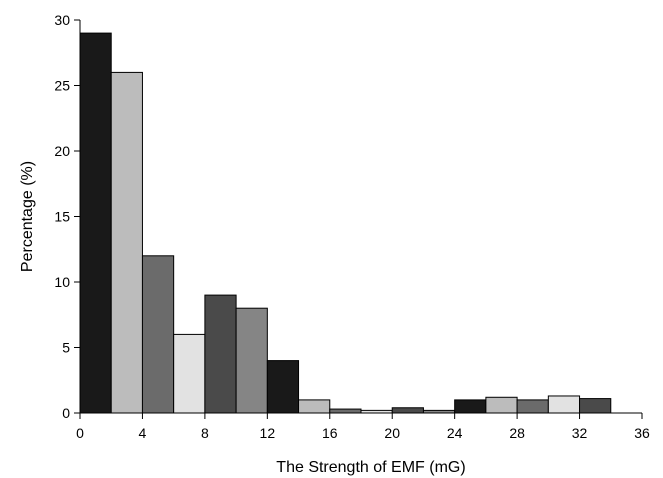 The image size is (663, 478). I want to click on x-tick-label: 24, so click(455, 433).